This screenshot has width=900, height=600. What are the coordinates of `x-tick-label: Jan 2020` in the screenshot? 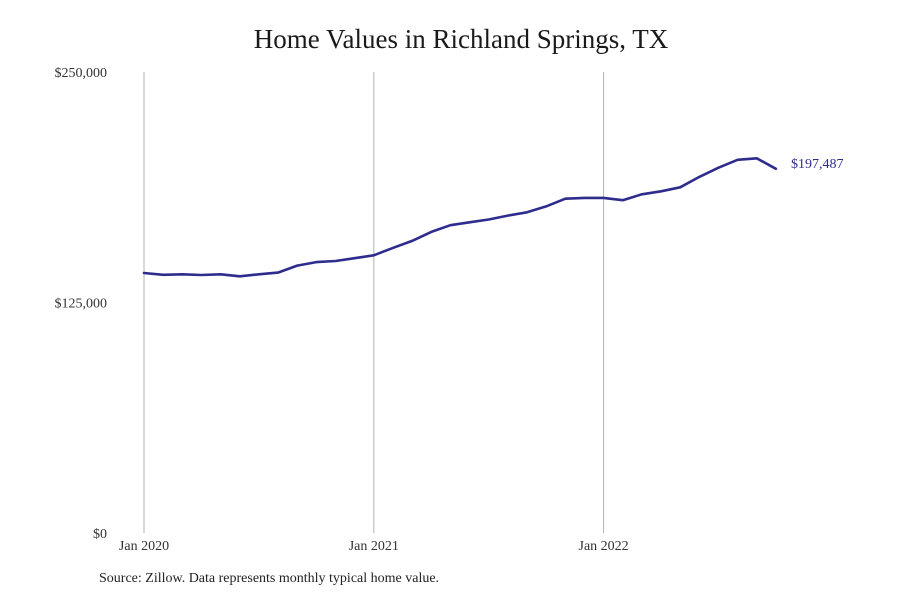 It's located at (144, 546).